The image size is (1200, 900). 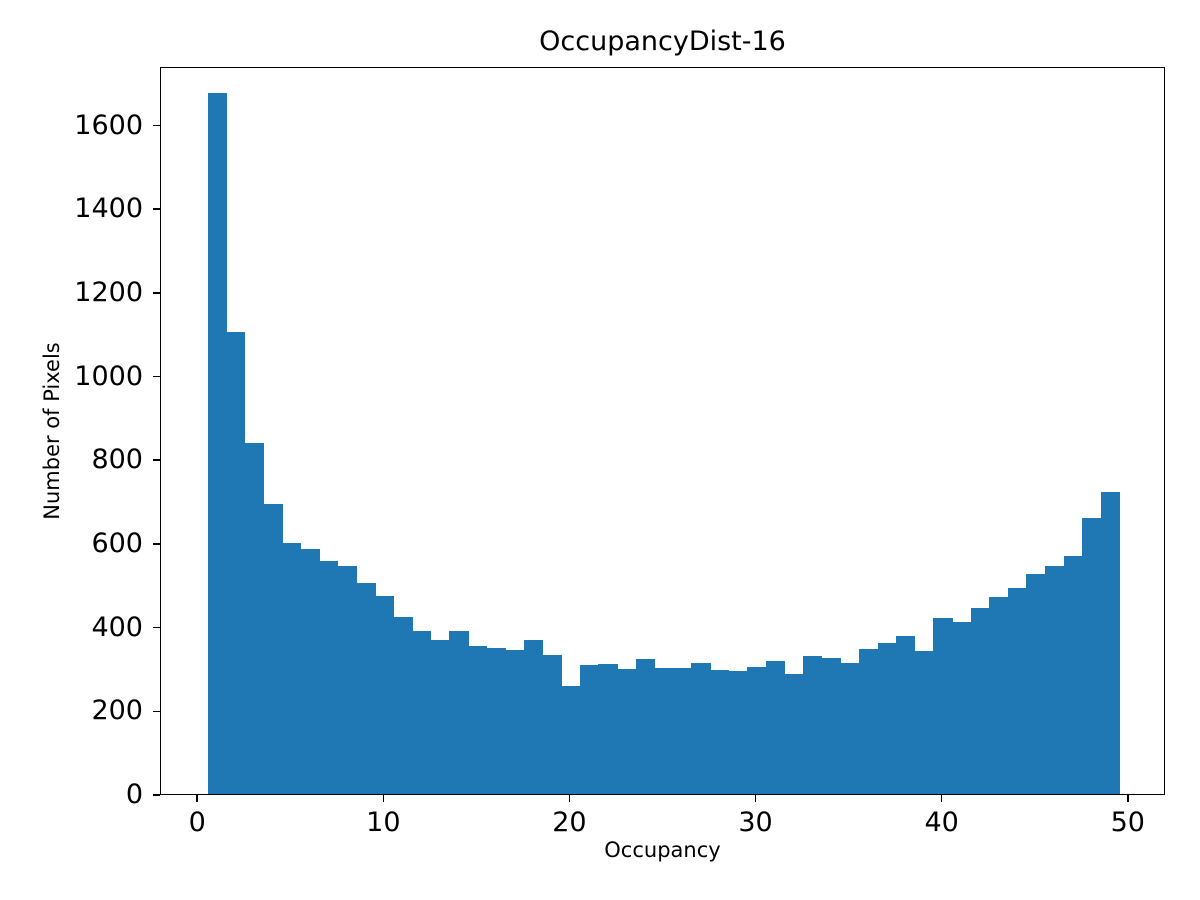 What do you see at coordinates (134, 794) in the screenshot?
I see `y-tick-label: 0` at bounding box center [134, 794].